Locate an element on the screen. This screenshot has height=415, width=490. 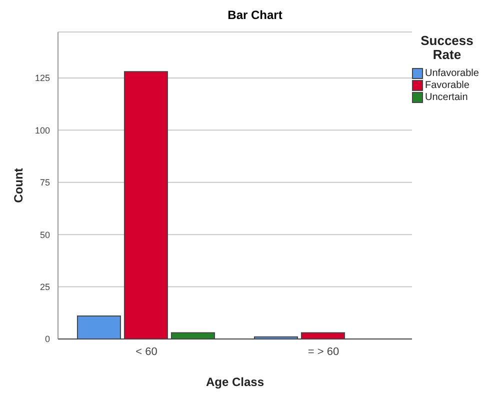
y-tick-label: 25 is located at coordinates (45, 287).